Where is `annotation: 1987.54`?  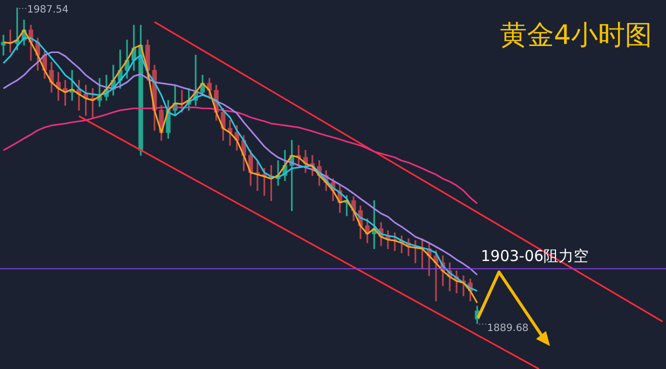 annotation: 1987.54 is located at coordinates (48, 10).